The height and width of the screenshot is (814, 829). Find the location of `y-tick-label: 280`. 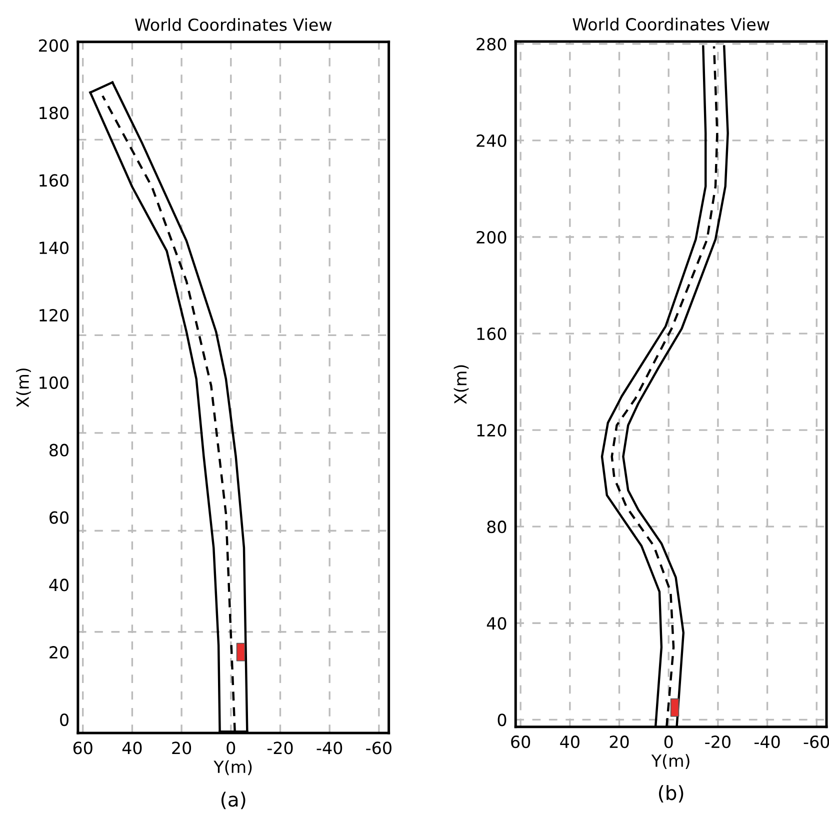

y-tick-label: 280 is located at coordinates (491, 44).